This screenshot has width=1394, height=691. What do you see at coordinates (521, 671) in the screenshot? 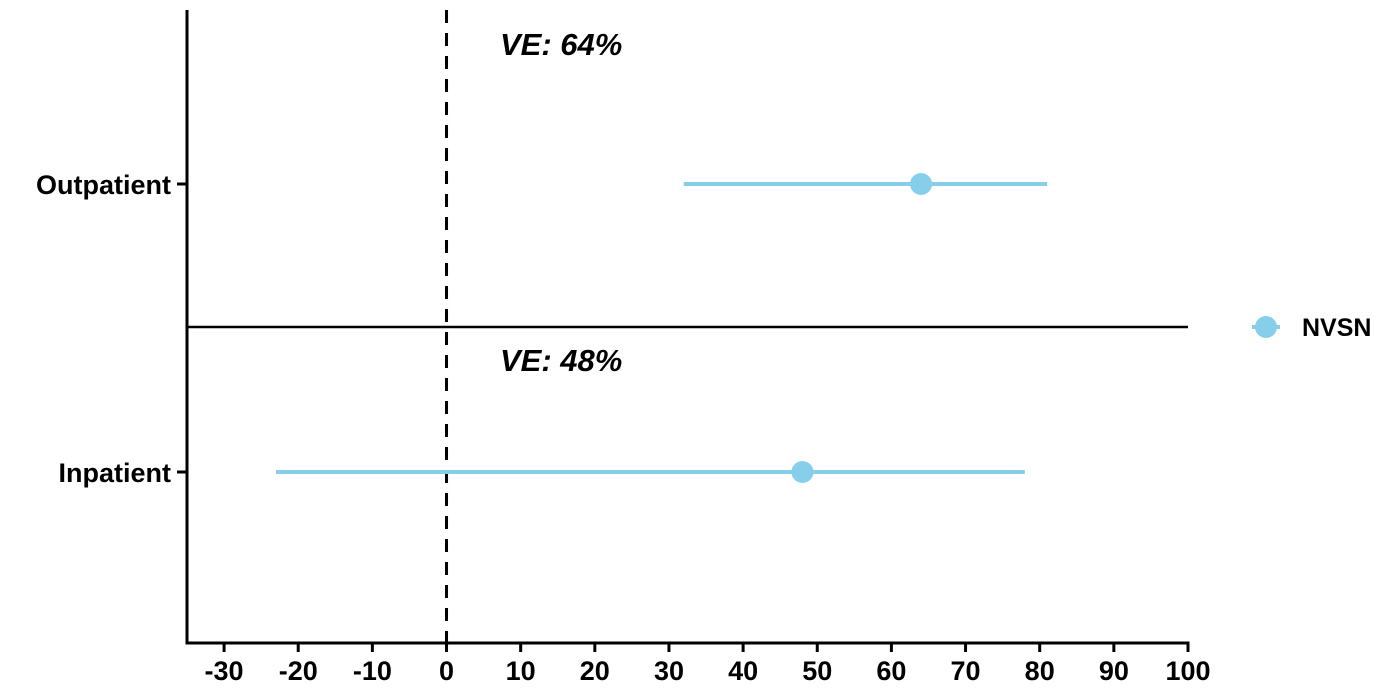
I see `x-tick-label: 10` at bounding box center [521, 671].